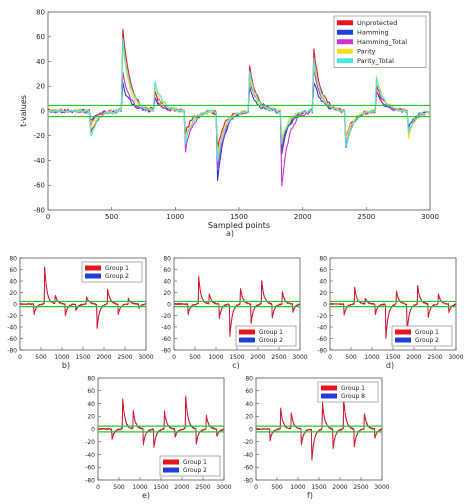  I want to click on legend-label: Unprotected, so click(377, 23).